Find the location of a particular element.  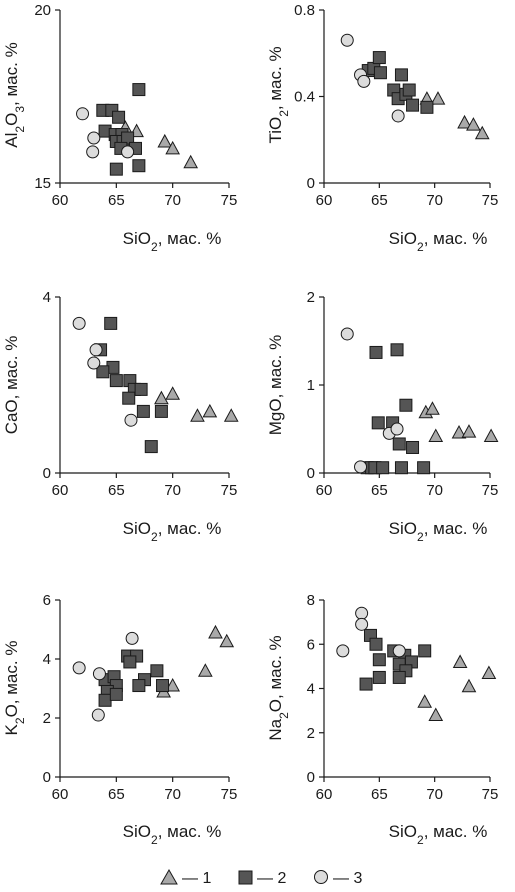

scatter-panel-3: 60 65 70 75 0 4 SiO2, мас. % CaO, мас. % is located at coordinates (120, 416).